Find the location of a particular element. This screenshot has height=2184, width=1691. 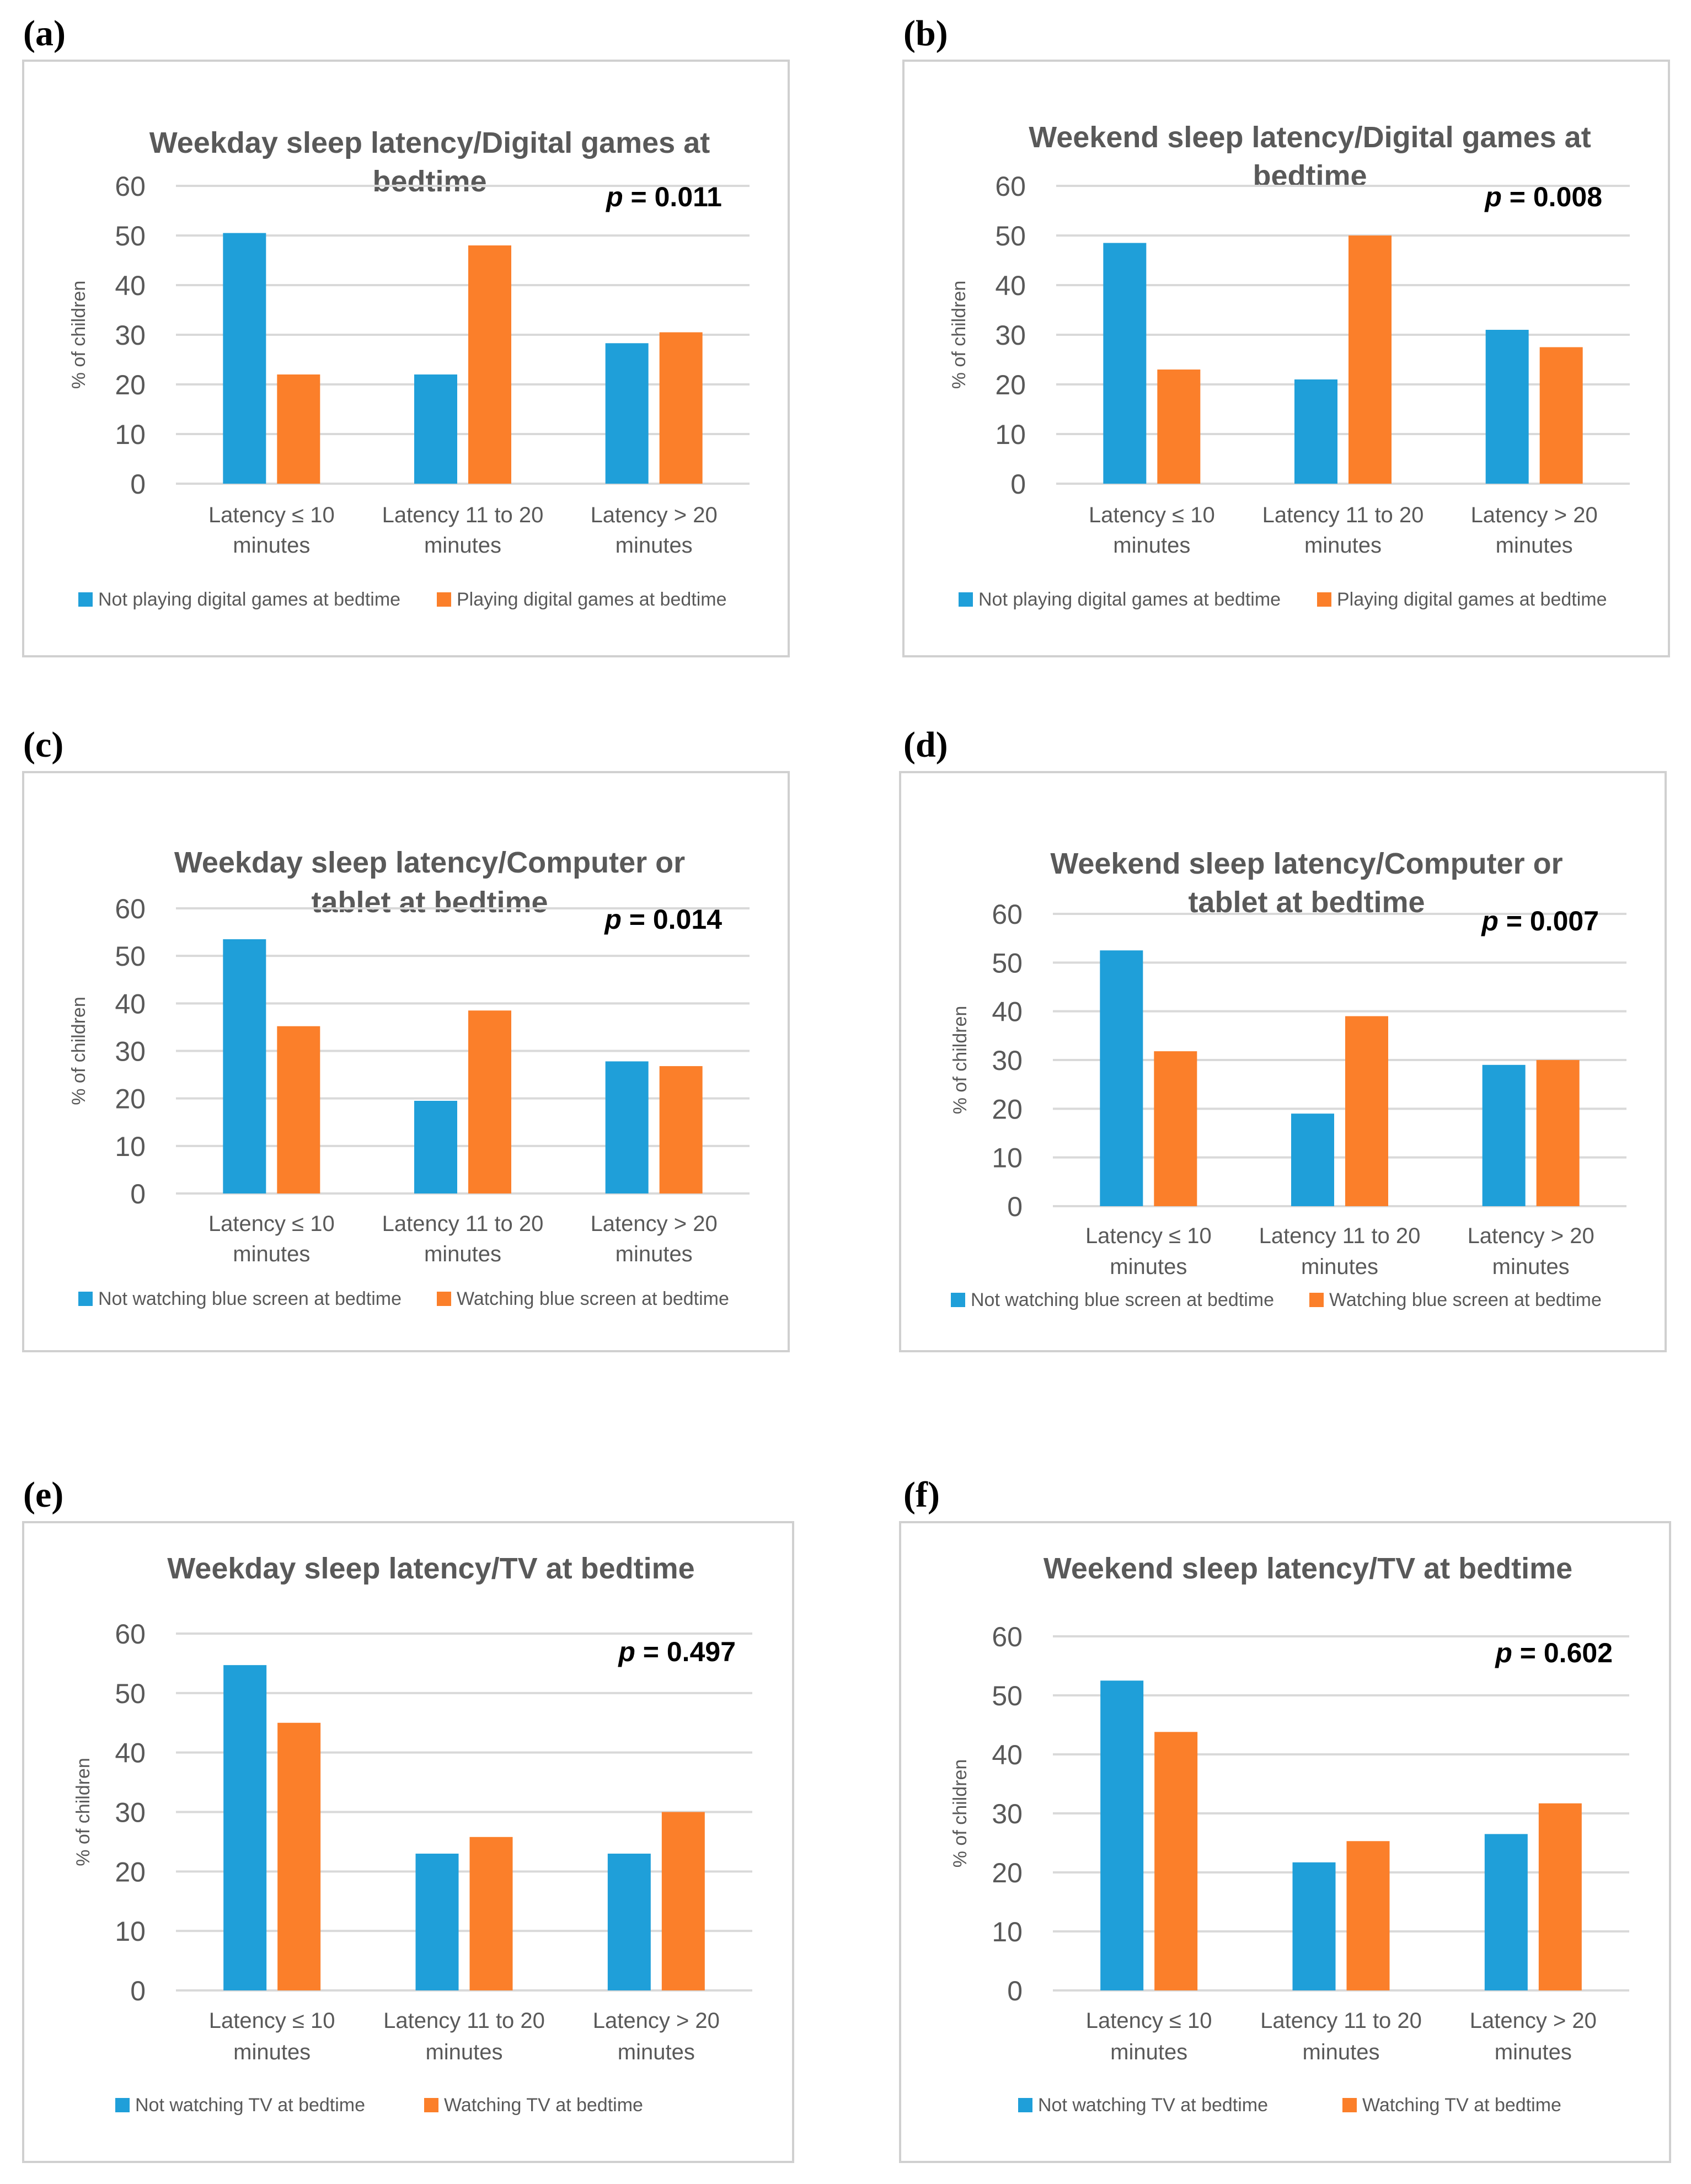

chart-title: Weekend sleep latency/TV at bedtime is located at coordinates (1308, 1568).